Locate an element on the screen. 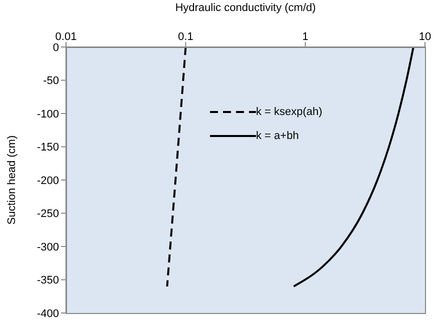 Image resolution: width=448 pixels, height=328 pixels. y-tick-label: -50 is located at coordinates (51, 81).